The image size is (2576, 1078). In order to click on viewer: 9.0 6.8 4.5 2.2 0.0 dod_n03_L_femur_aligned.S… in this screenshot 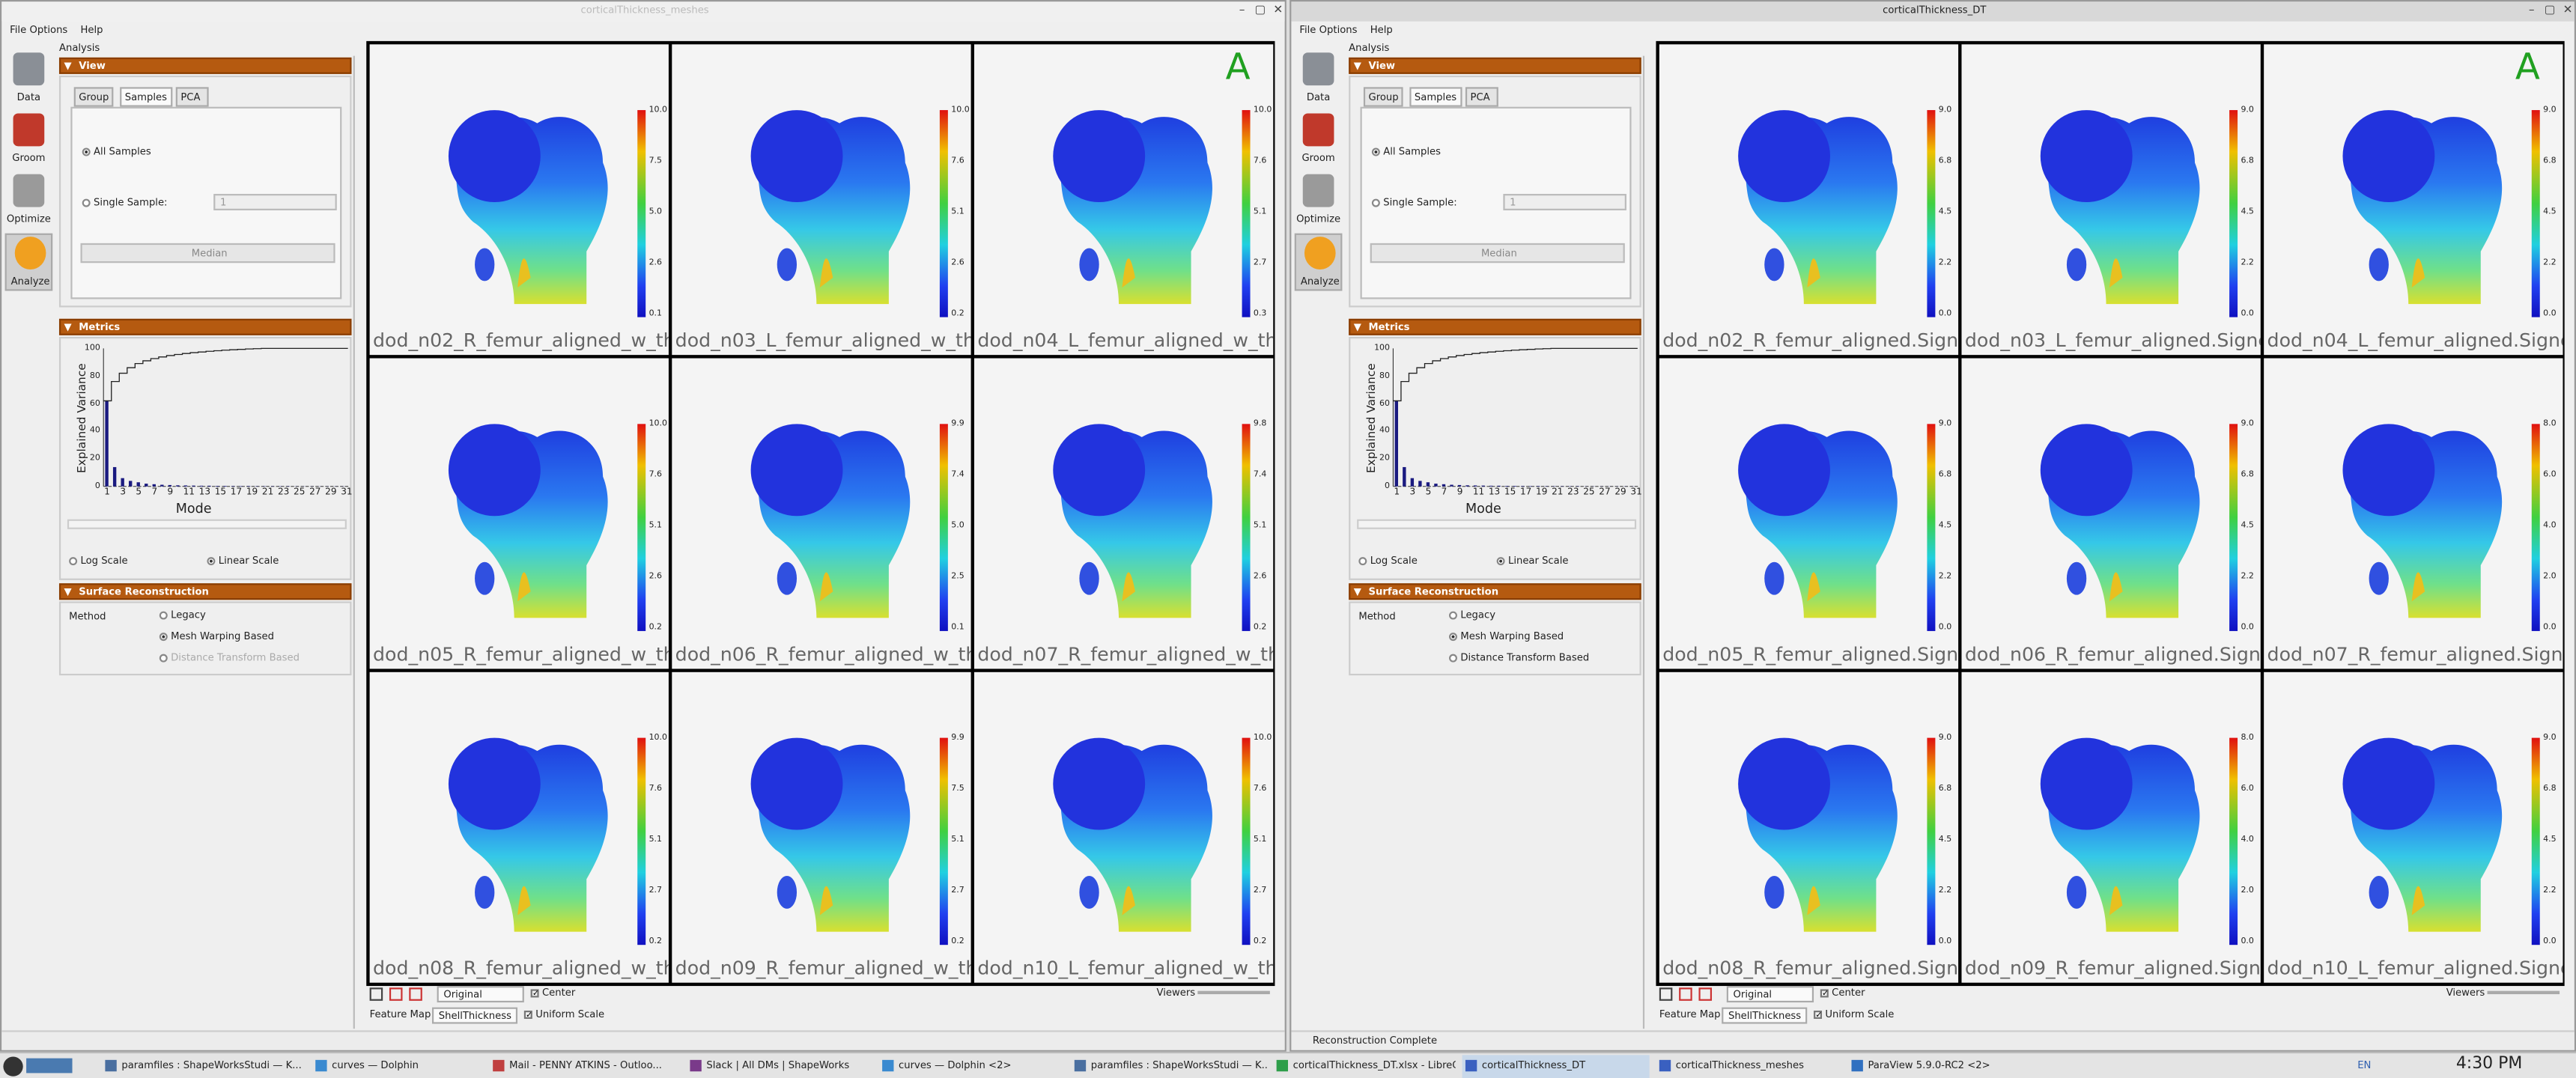, I will do `click(2111, 200)`.